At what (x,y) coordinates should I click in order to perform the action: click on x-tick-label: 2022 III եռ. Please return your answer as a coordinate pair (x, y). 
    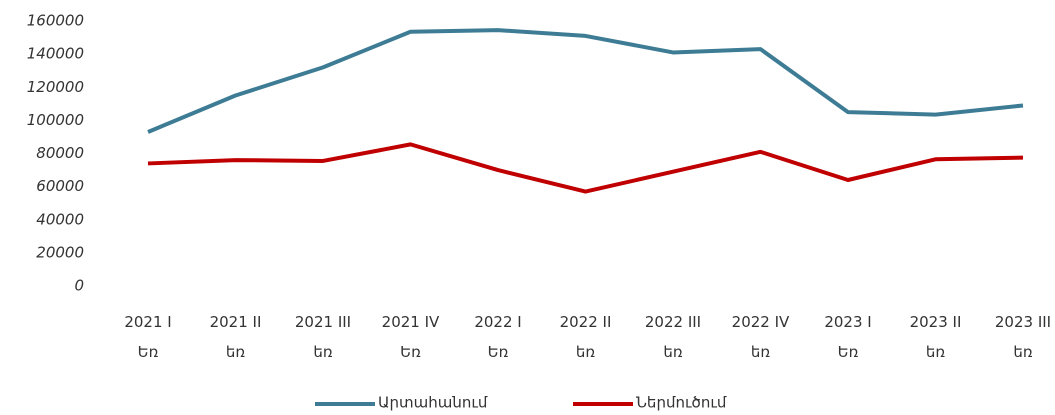
    Looking at the image, I should click on (673, 337).